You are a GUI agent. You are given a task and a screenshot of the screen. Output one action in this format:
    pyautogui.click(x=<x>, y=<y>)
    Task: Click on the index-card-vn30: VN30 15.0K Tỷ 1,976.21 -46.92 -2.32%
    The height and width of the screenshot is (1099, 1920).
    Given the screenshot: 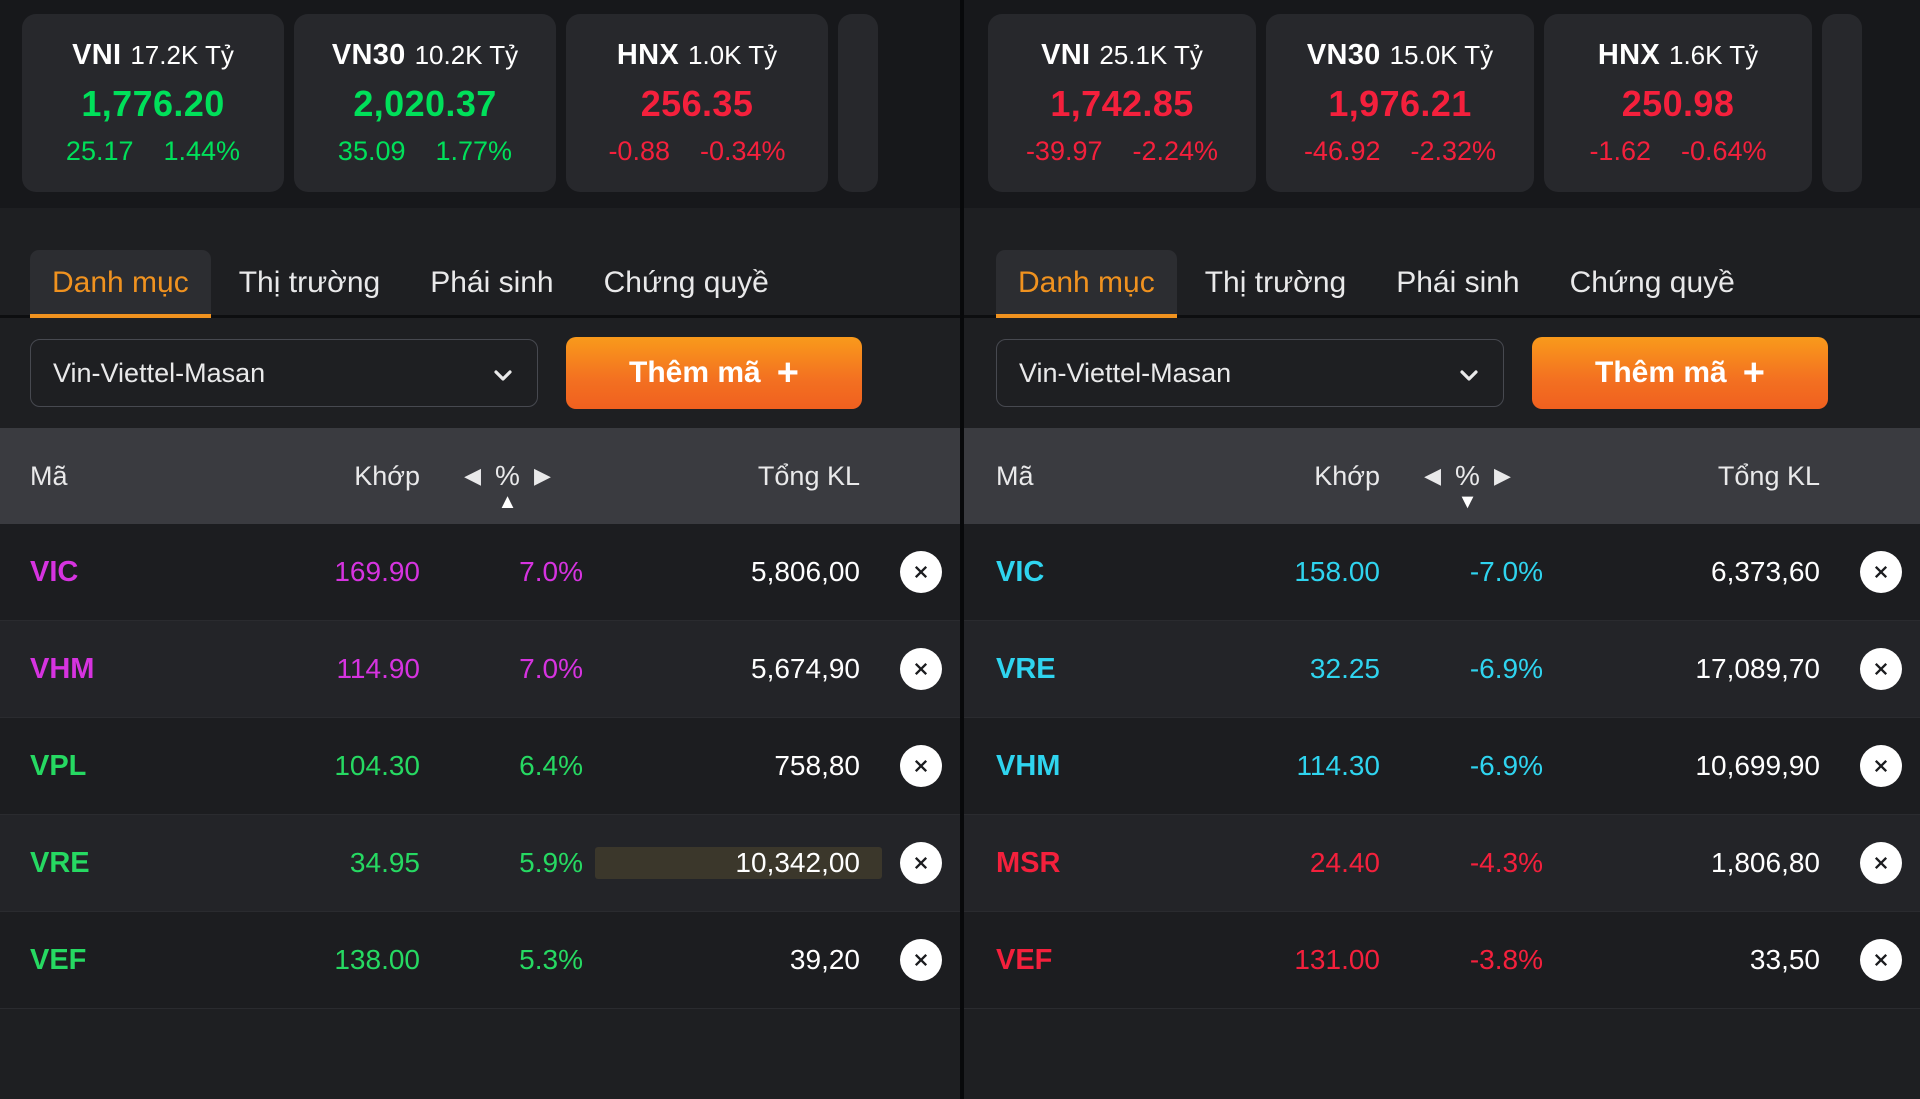 What is the action you would take?
    pyautogui.click(x=1400, y=103)
    